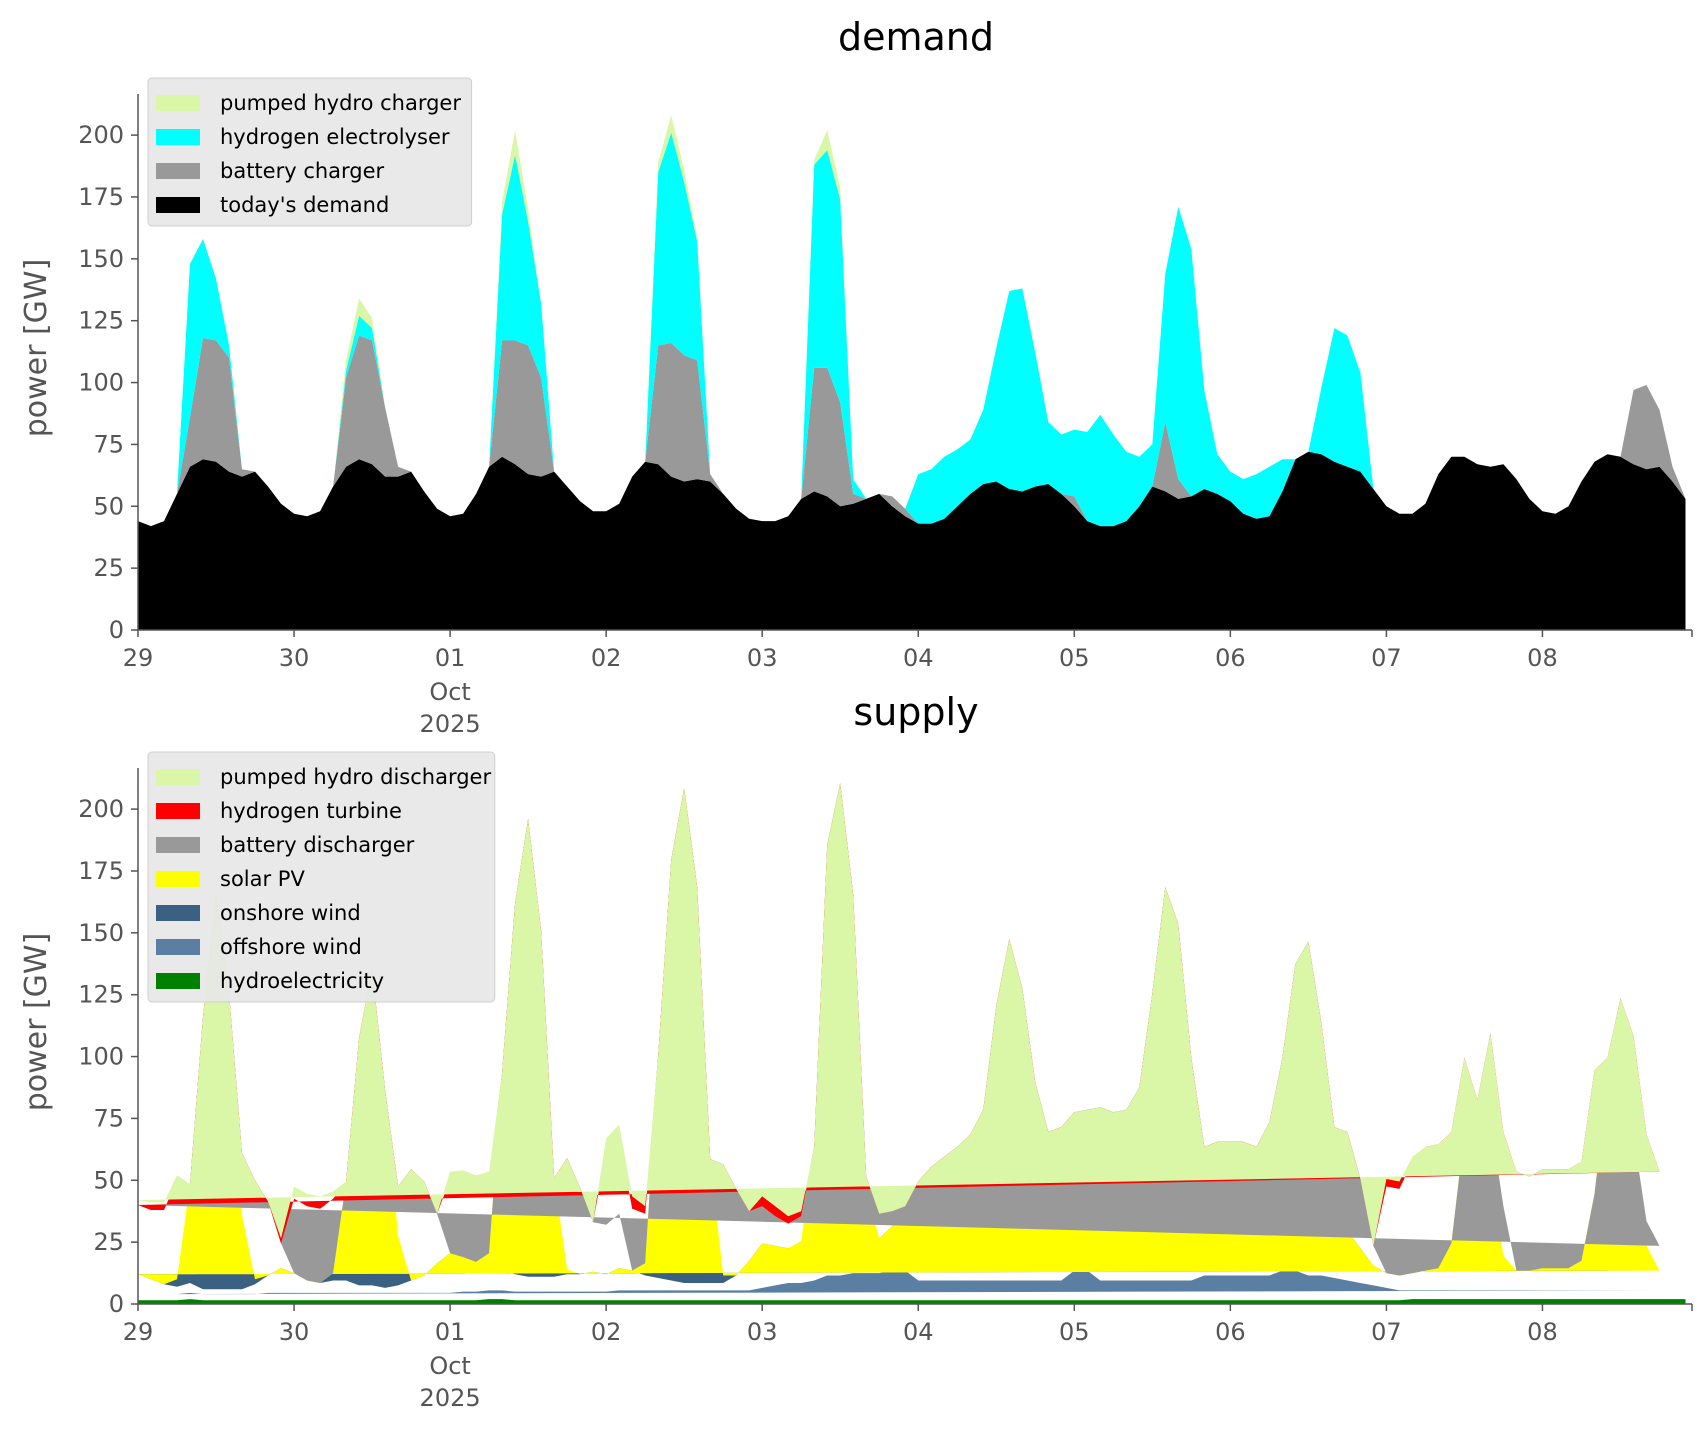  What do you see at coordinates (304, 205) in the screenshot?
I see `legend-label-today-s-demand: today's demand` at bounding box center [304, 205].